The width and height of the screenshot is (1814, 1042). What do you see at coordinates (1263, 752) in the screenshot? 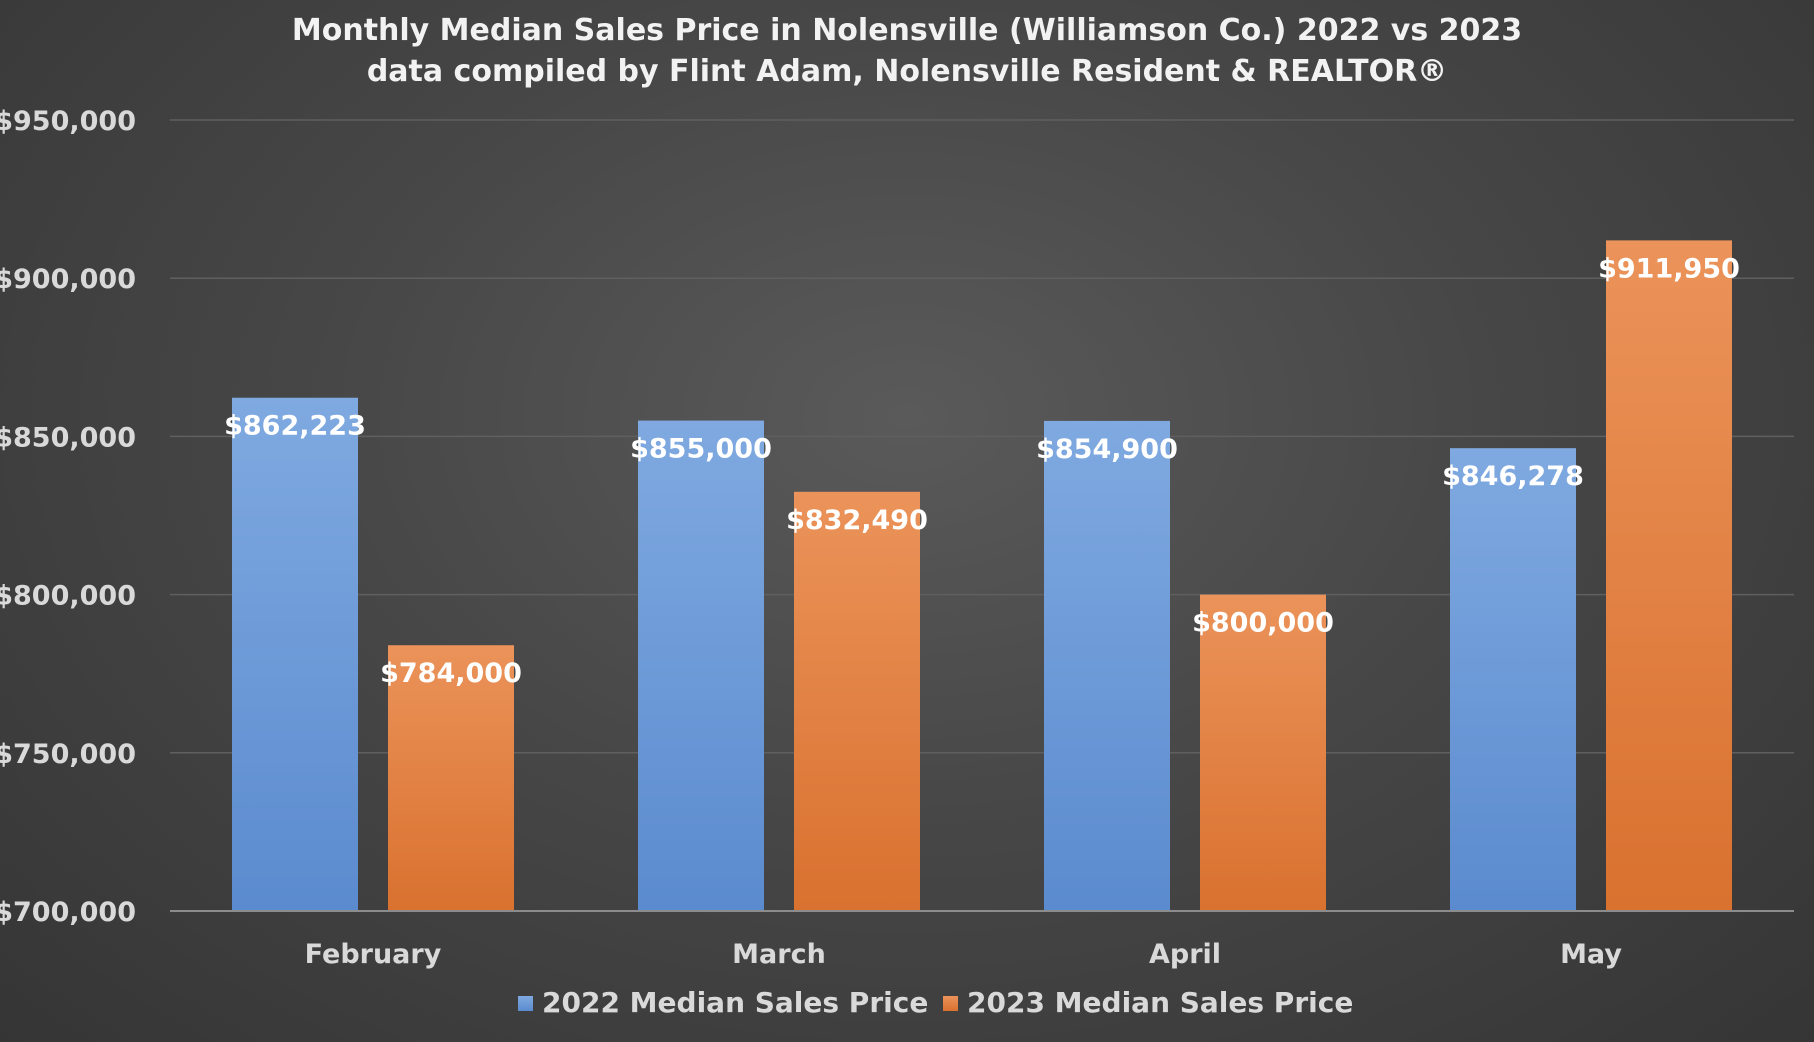
I see `bar-2023-april` at bounding box center [1263, 752].